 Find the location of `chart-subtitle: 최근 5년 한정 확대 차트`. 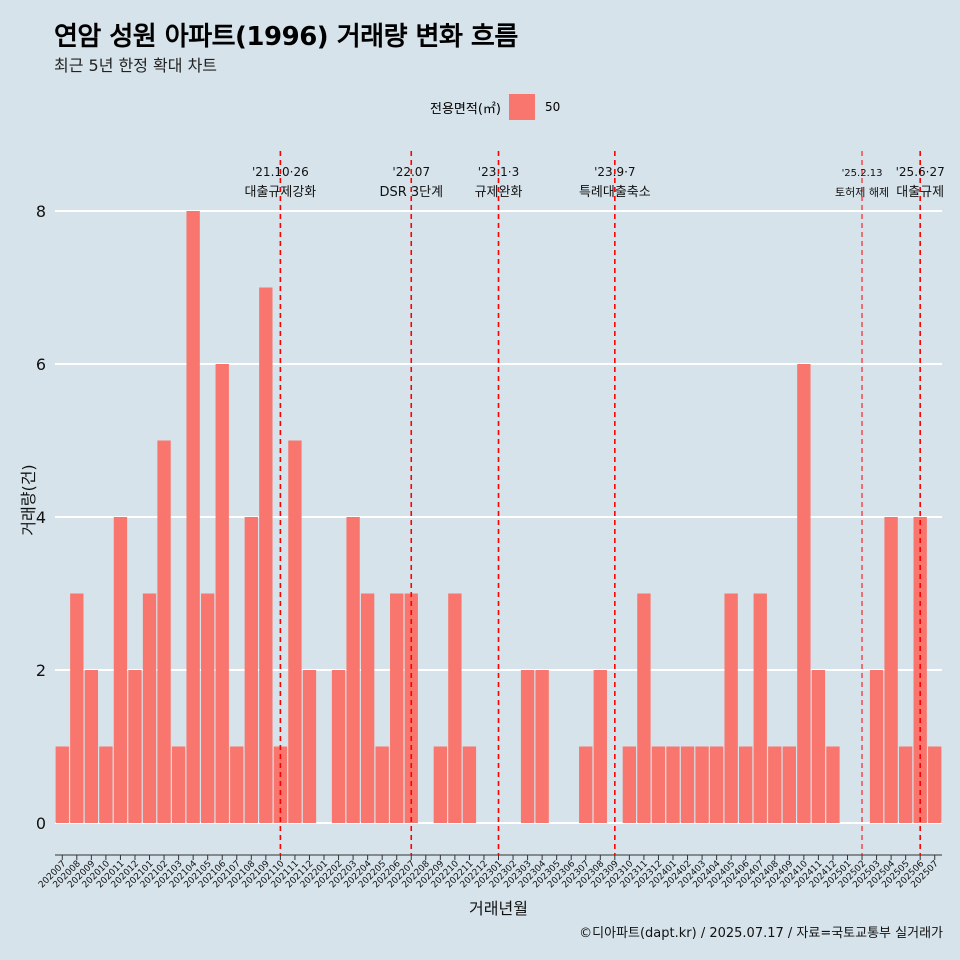

chart-subtitle: 최근 5년 한정 확대 차트 is located at coordinates (136, 65).